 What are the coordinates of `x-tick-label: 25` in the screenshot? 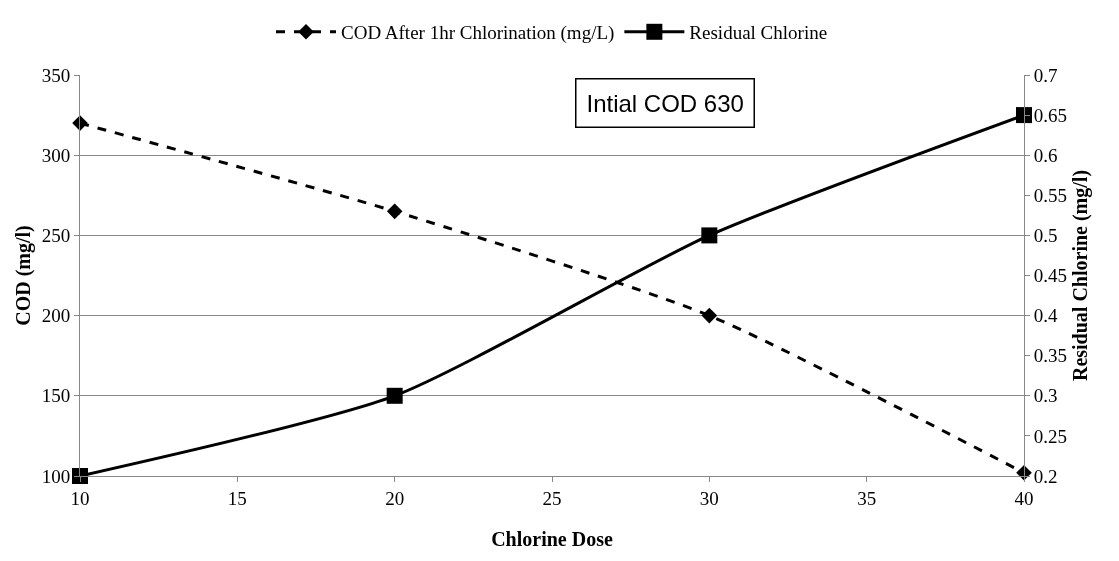 It's located at (552, 498).